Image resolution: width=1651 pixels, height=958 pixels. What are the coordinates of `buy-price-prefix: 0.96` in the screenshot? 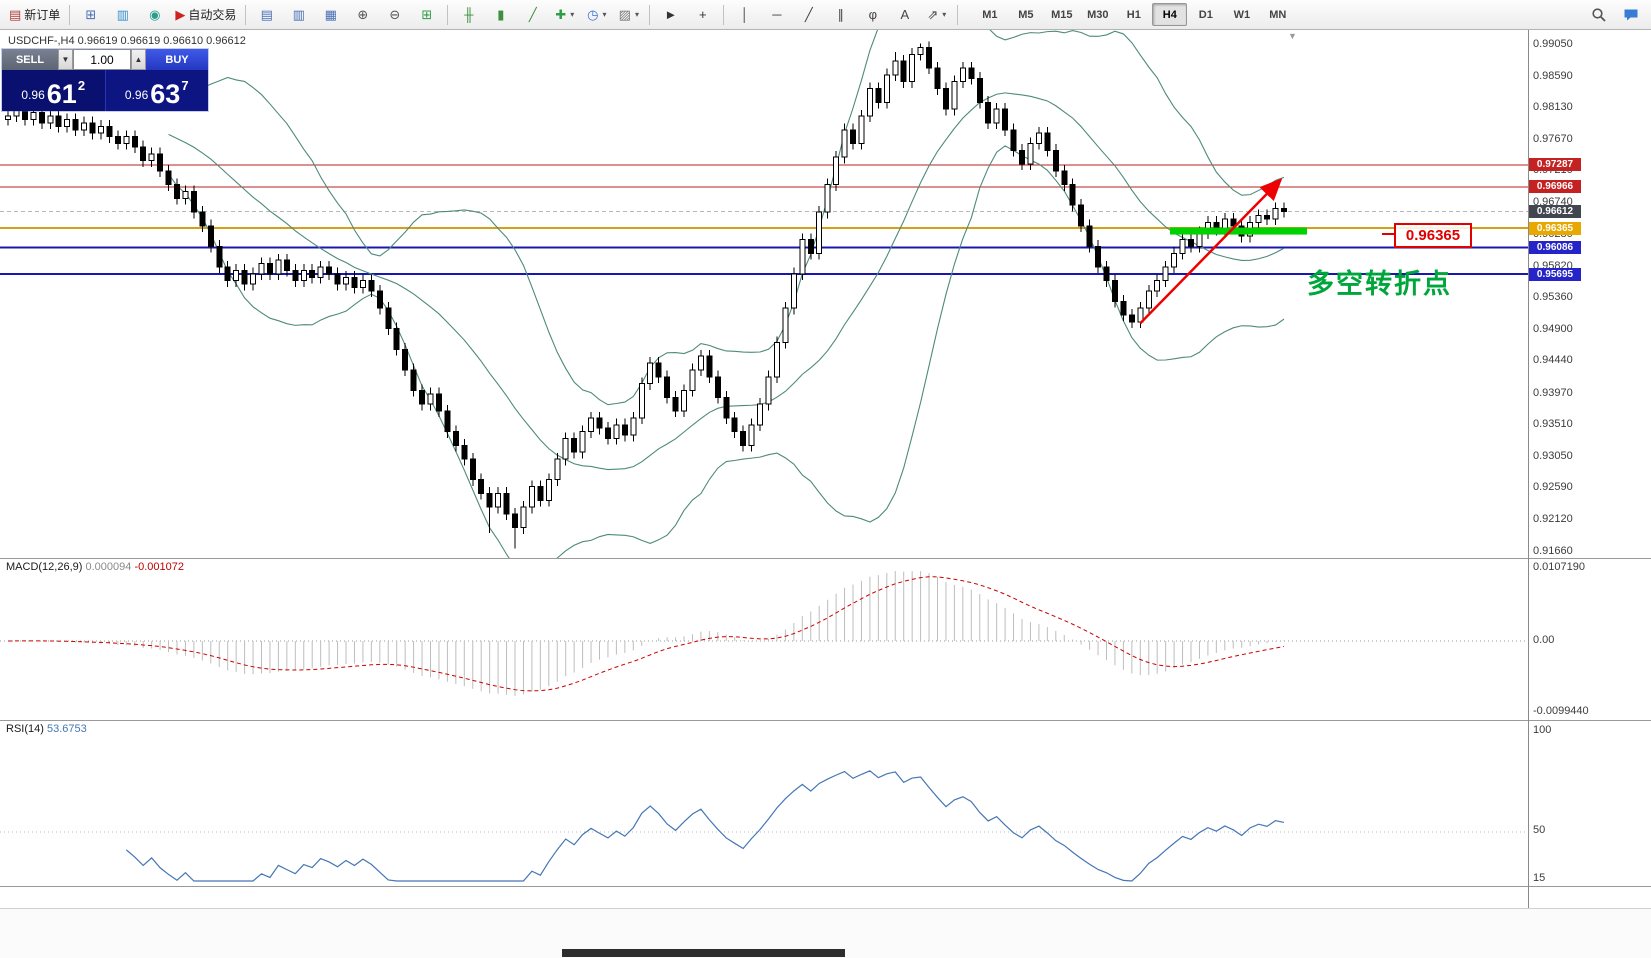 It's located at (136, 95).